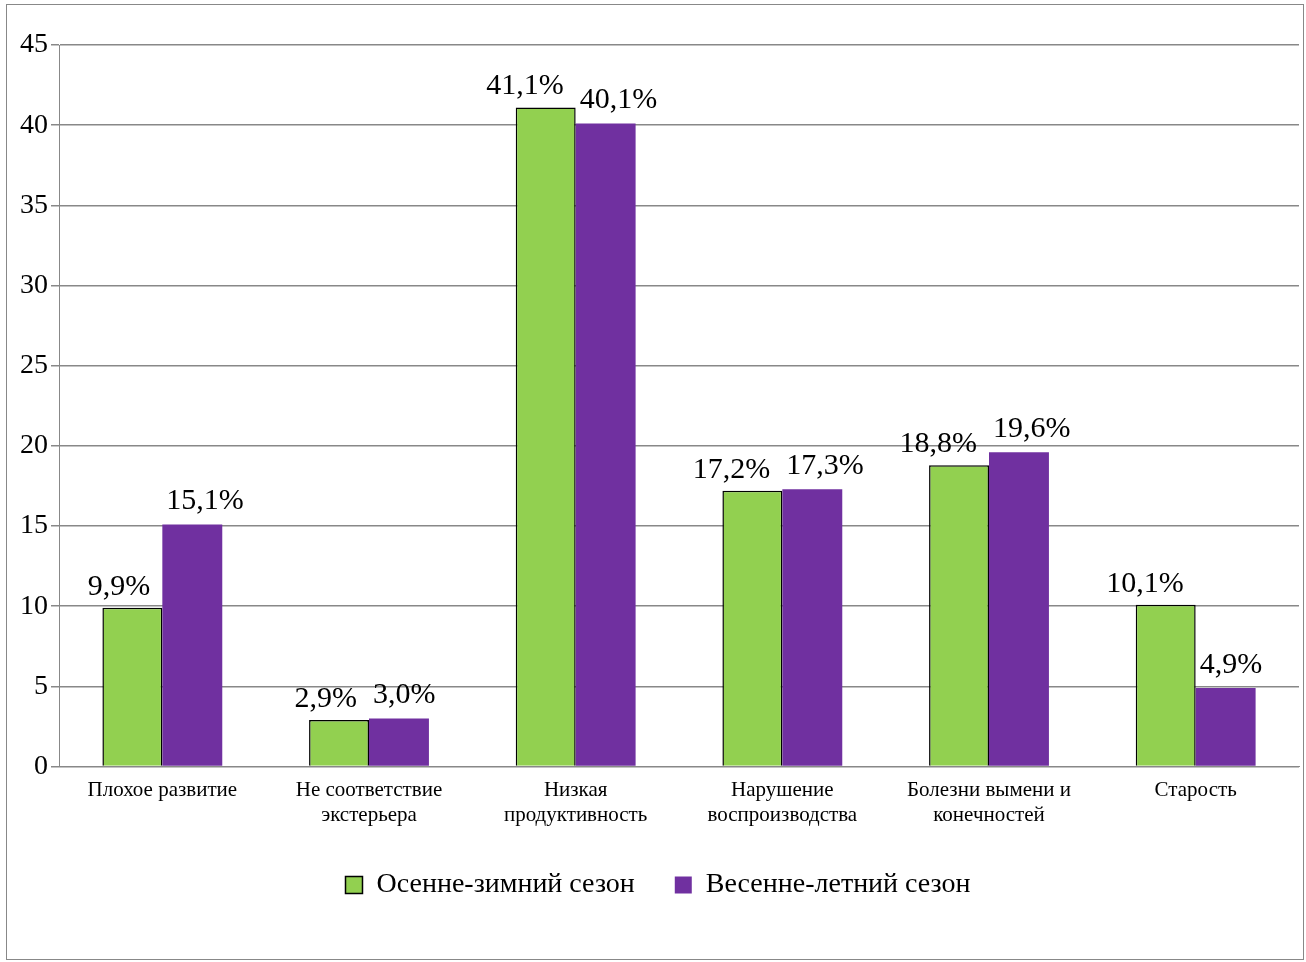 Image resolution: width=1306 pixels, height=962 pixels. What do you see at coordinates (34, 203) in the screenshot?
I see `y-tick-label: 35` at bounding box center [34, 203].